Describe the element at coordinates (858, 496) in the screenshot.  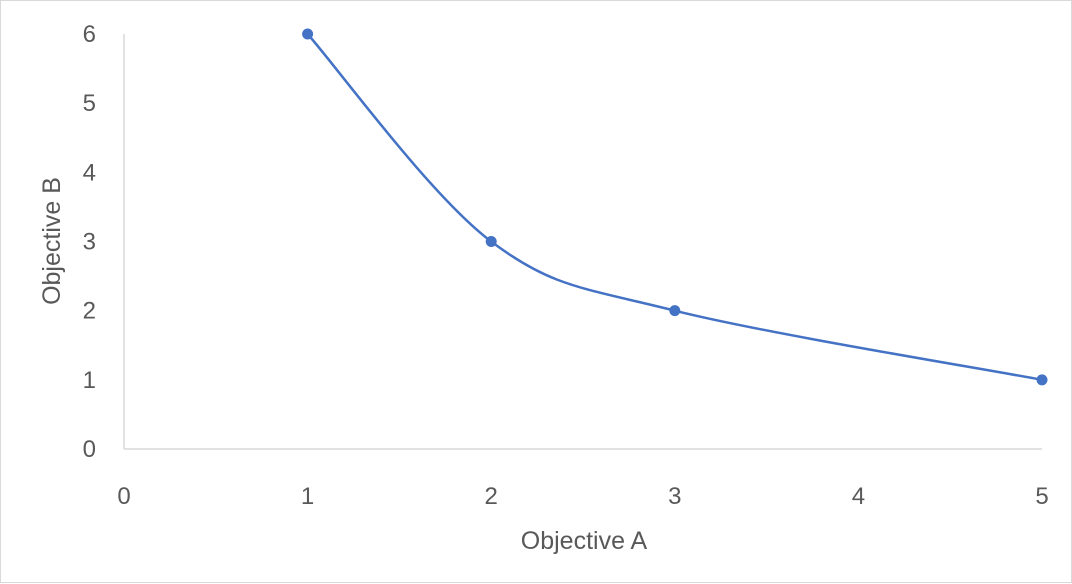
I see `x-tick-label: 4` at that location.